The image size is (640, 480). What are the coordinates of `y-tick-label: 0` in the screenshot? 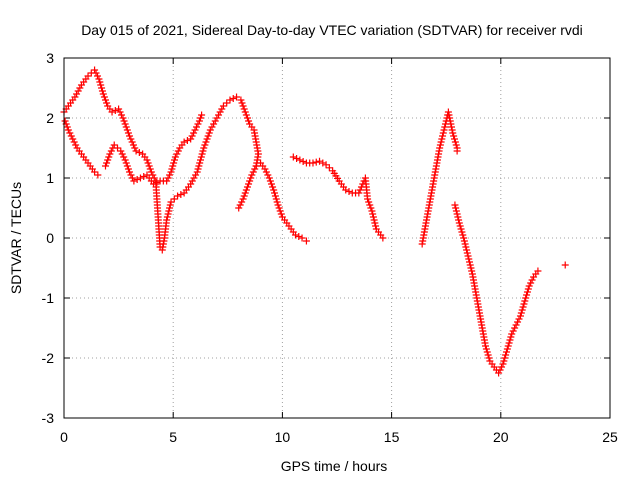 It's located at (50, 238).